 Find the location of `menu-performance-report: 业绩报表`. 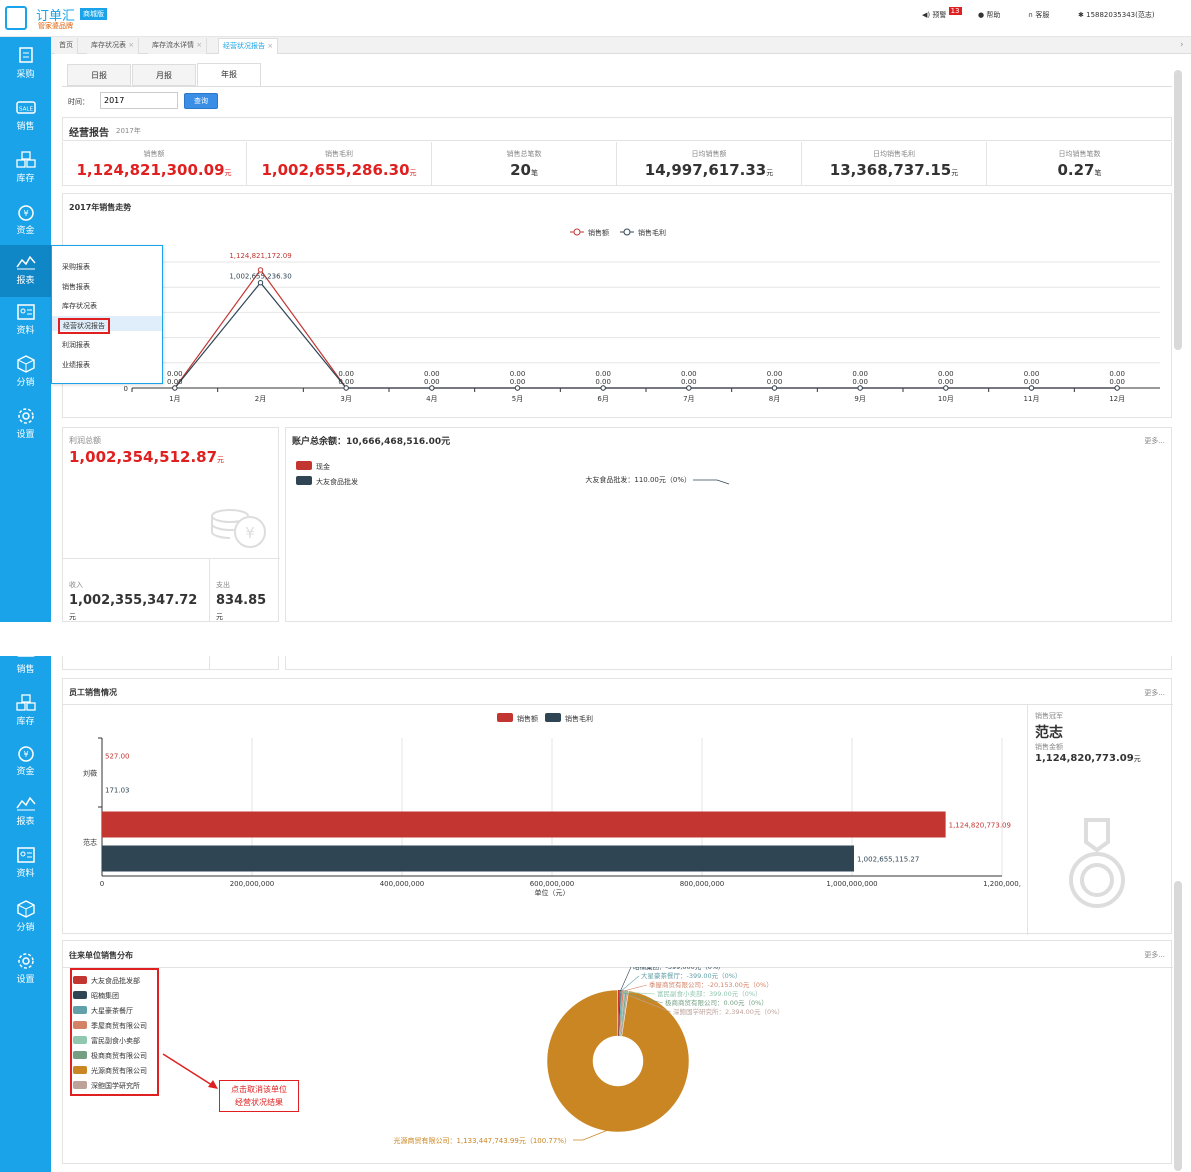

menu-performance-report: 业绩报表 is located at coordinates (76, 365).